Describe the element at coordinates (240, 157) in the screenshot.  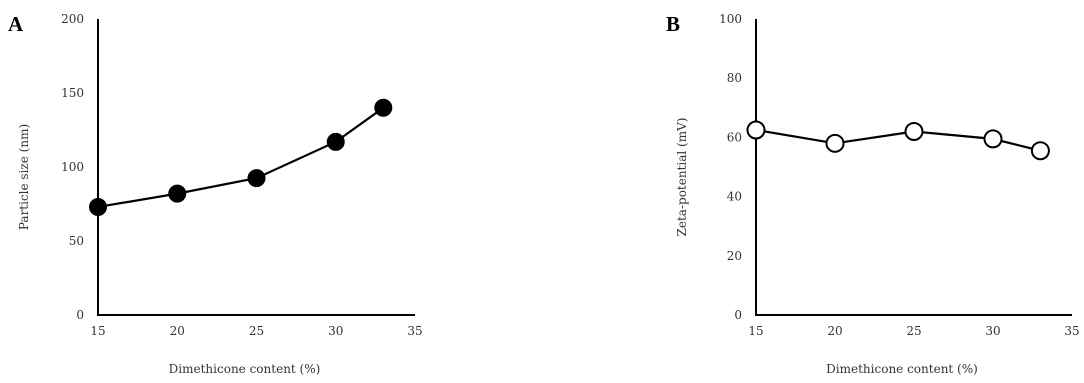
I see `series-line` at that location.